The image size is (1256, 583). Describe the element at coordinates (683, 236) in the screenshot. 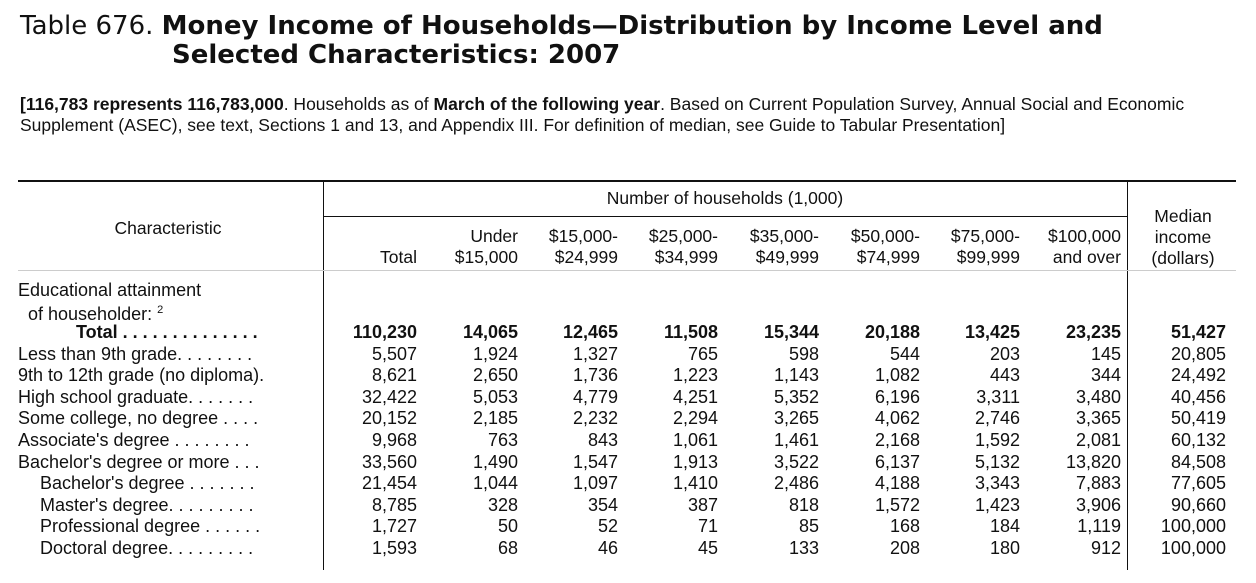

I see `column-header-line: $25,000-` at that location.